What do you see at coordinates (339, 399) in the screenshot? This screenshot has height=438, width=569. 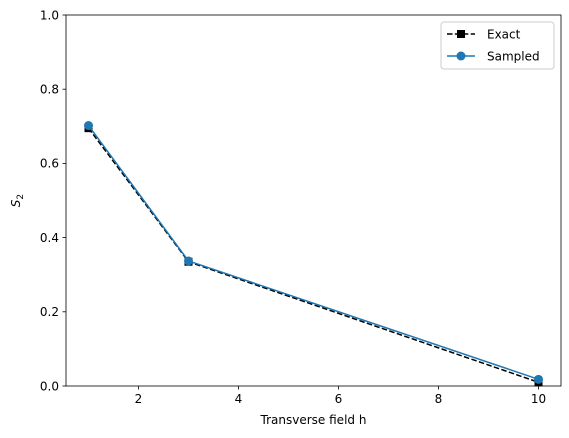 I see `x-tick-label: 6` at bounding box center [339, 399].